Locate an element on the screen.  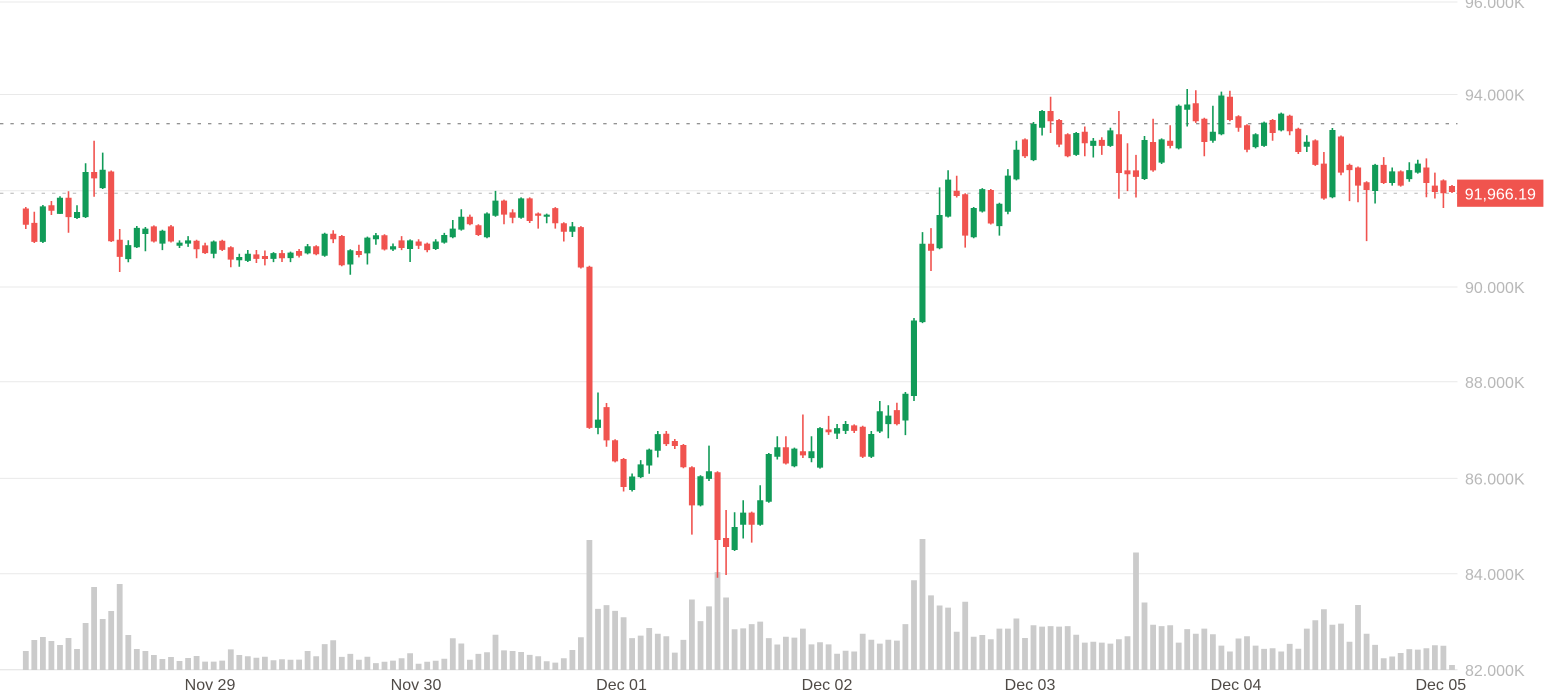
svg-text: 90.000K is located at coordinates (1495, 288).